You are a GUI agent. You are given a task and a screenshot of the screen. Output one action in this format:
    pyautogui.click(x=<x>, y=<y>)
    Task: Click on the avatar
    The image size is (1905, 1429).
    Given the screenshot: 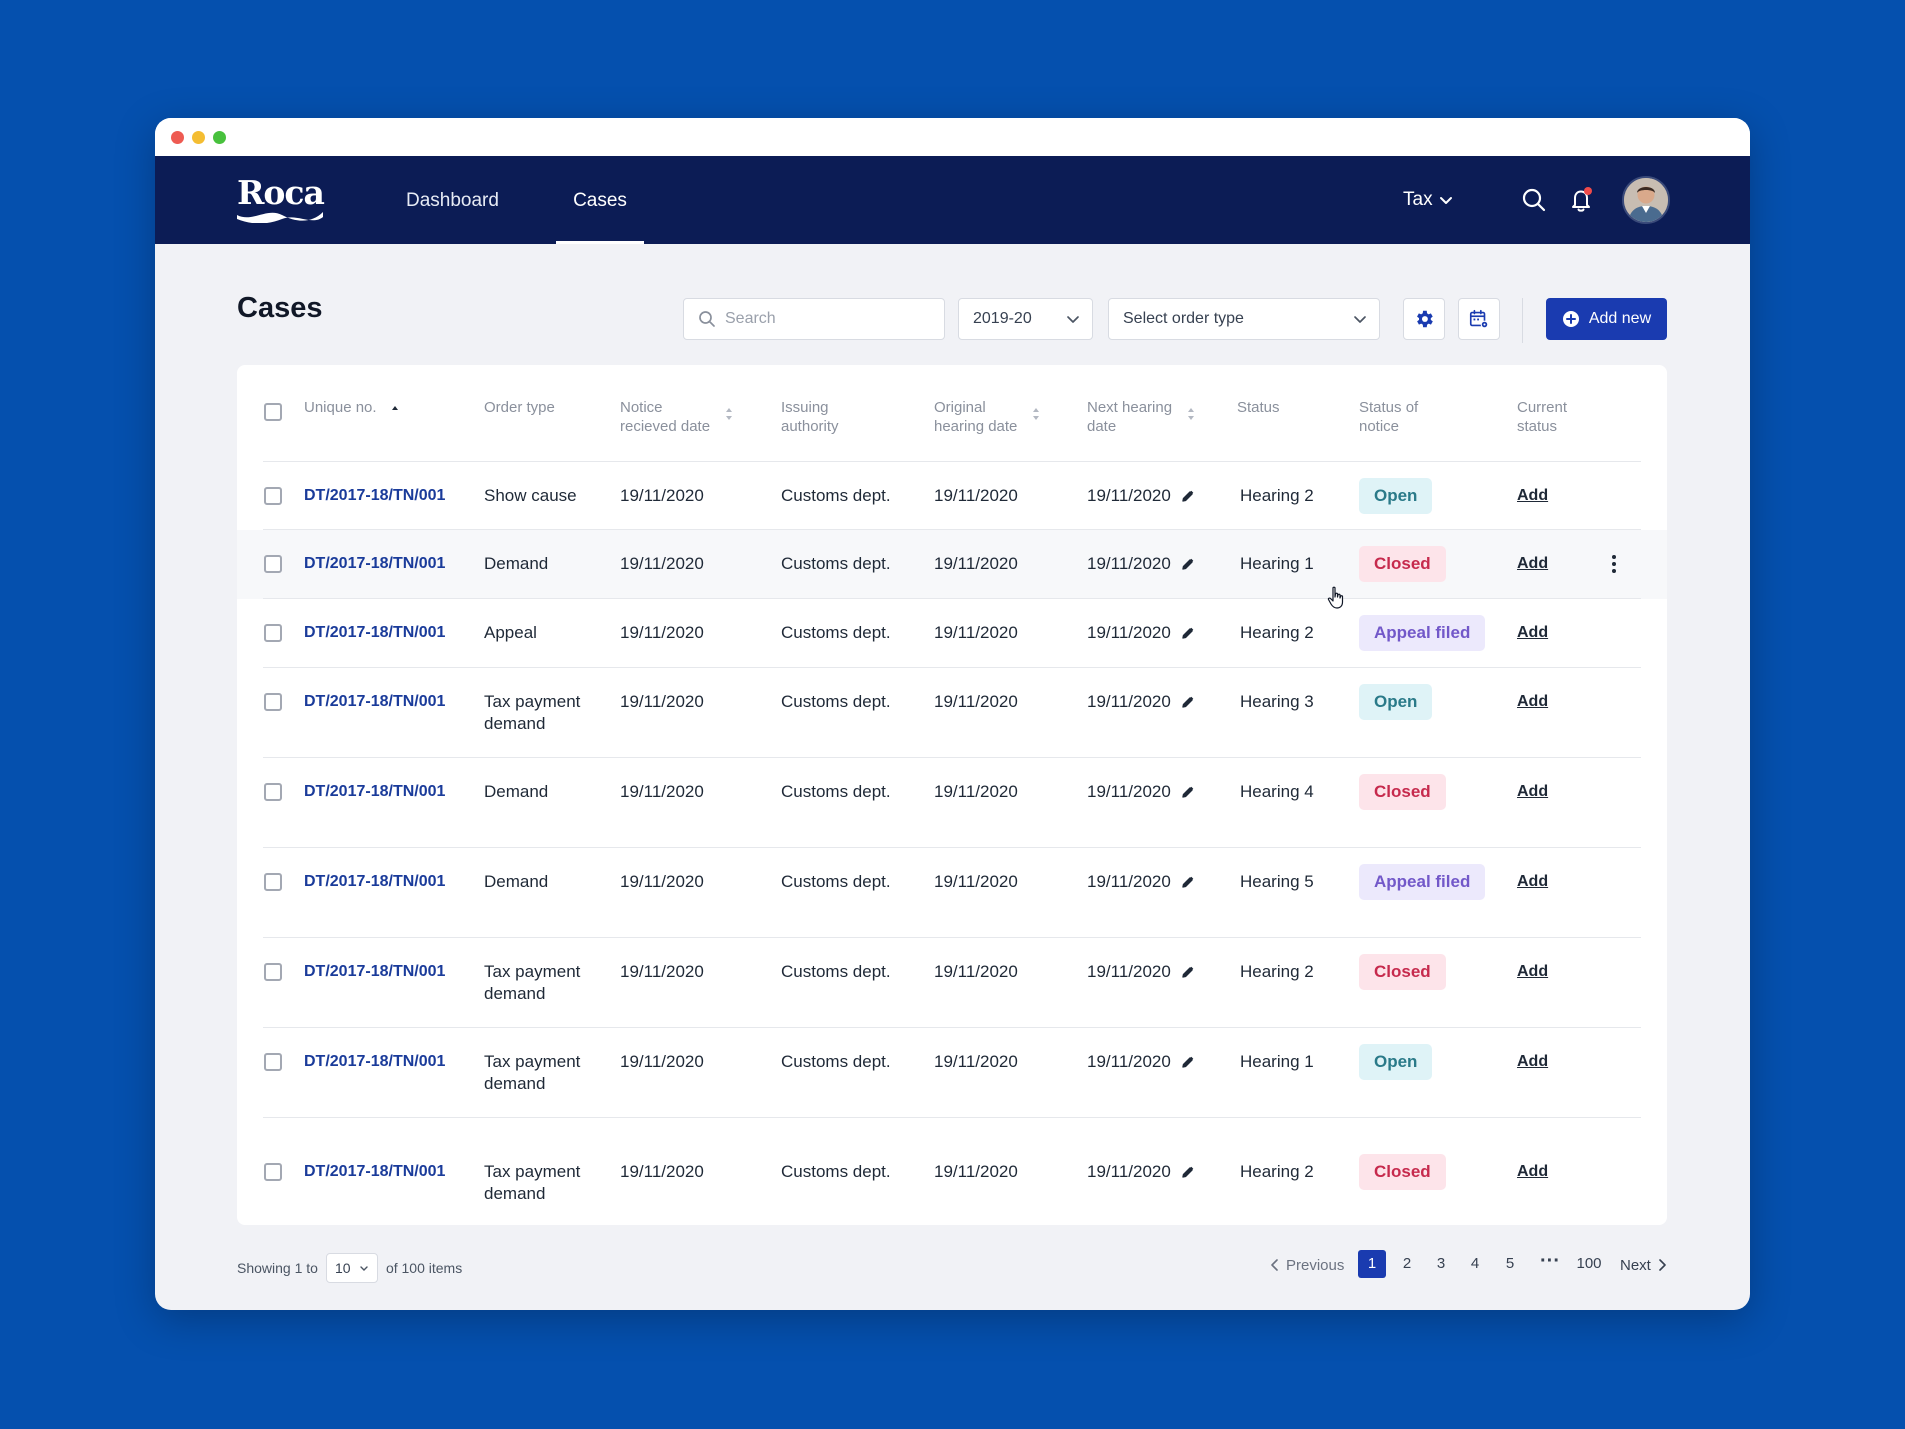 What is the action you would take?
    pyautogui.click(x=1646, y=200)
    